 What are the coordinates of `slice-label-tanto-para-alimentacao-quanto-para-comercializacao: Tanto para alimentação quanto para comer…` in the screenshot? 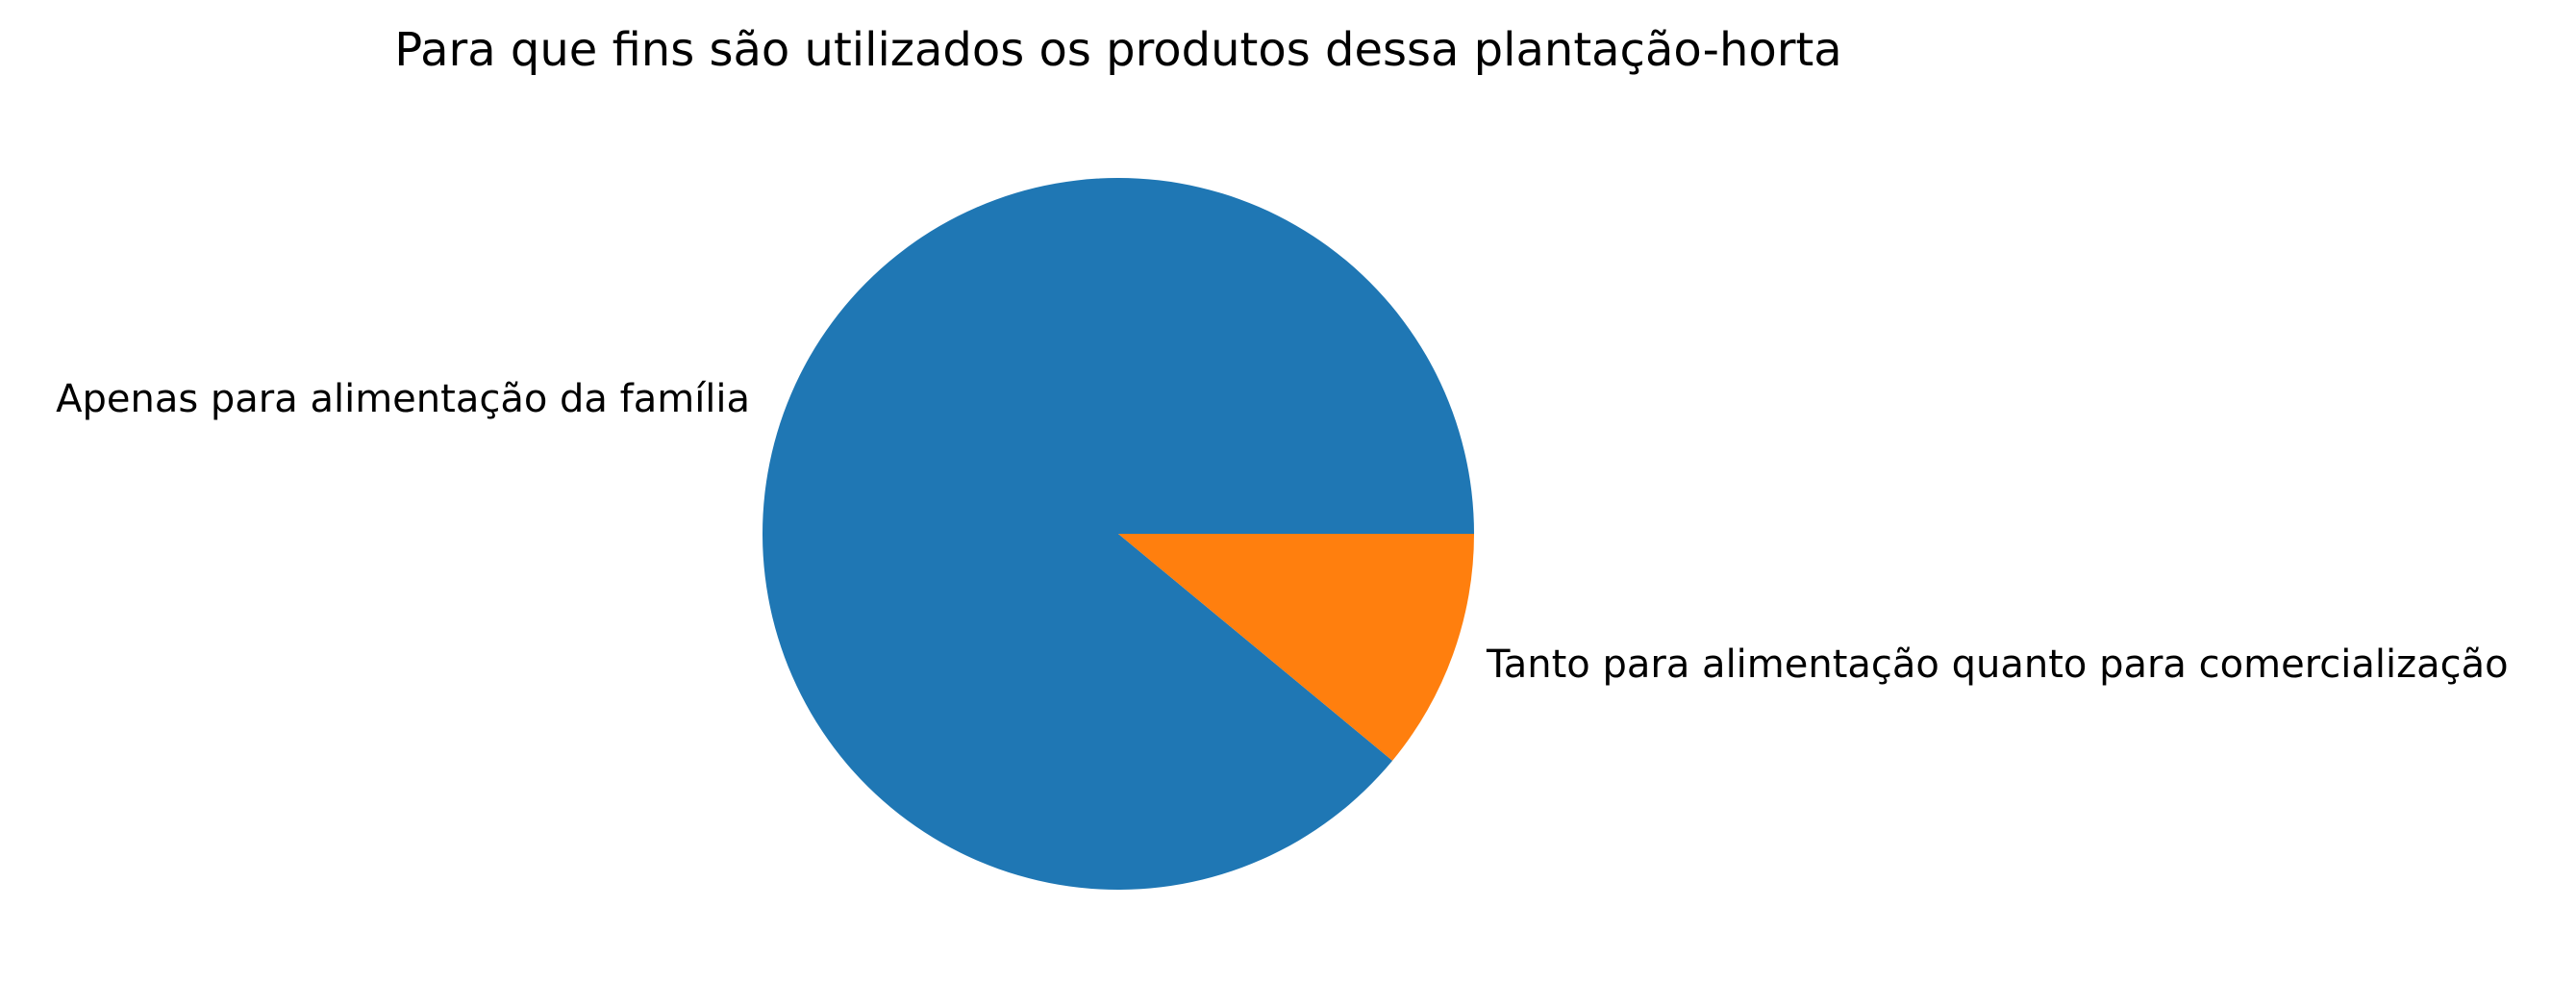 It's located at (1997, 665).